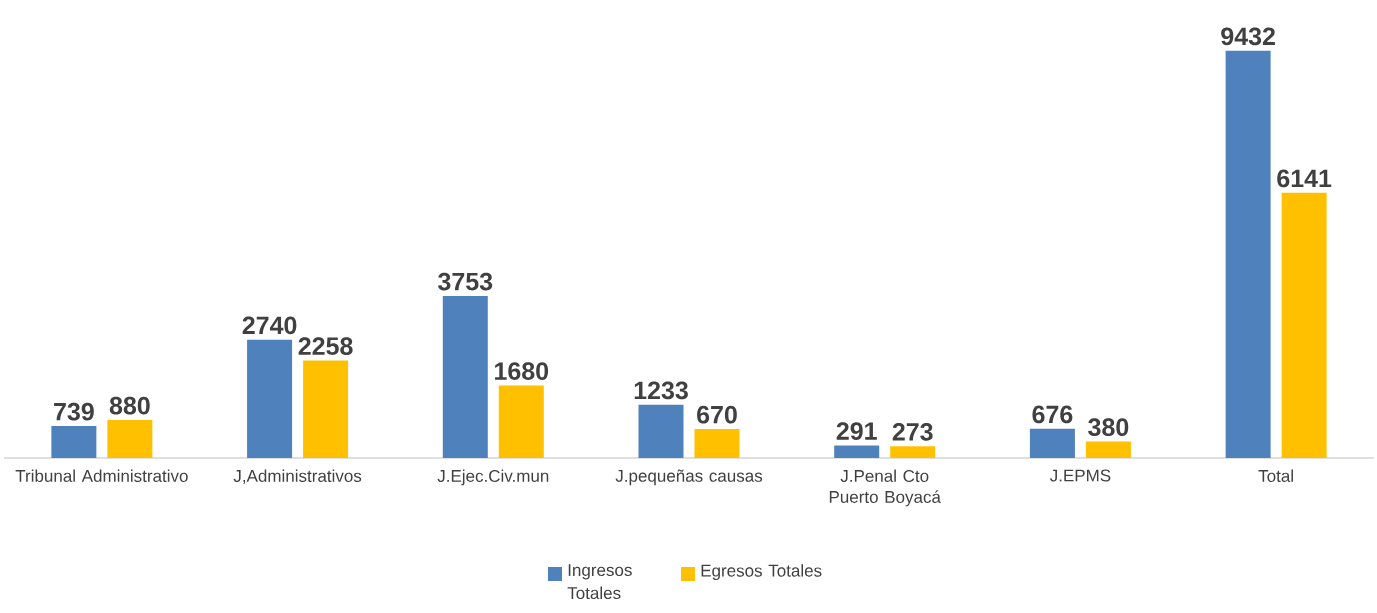  I want to click on data-label: 6141, so click(1304, 178).